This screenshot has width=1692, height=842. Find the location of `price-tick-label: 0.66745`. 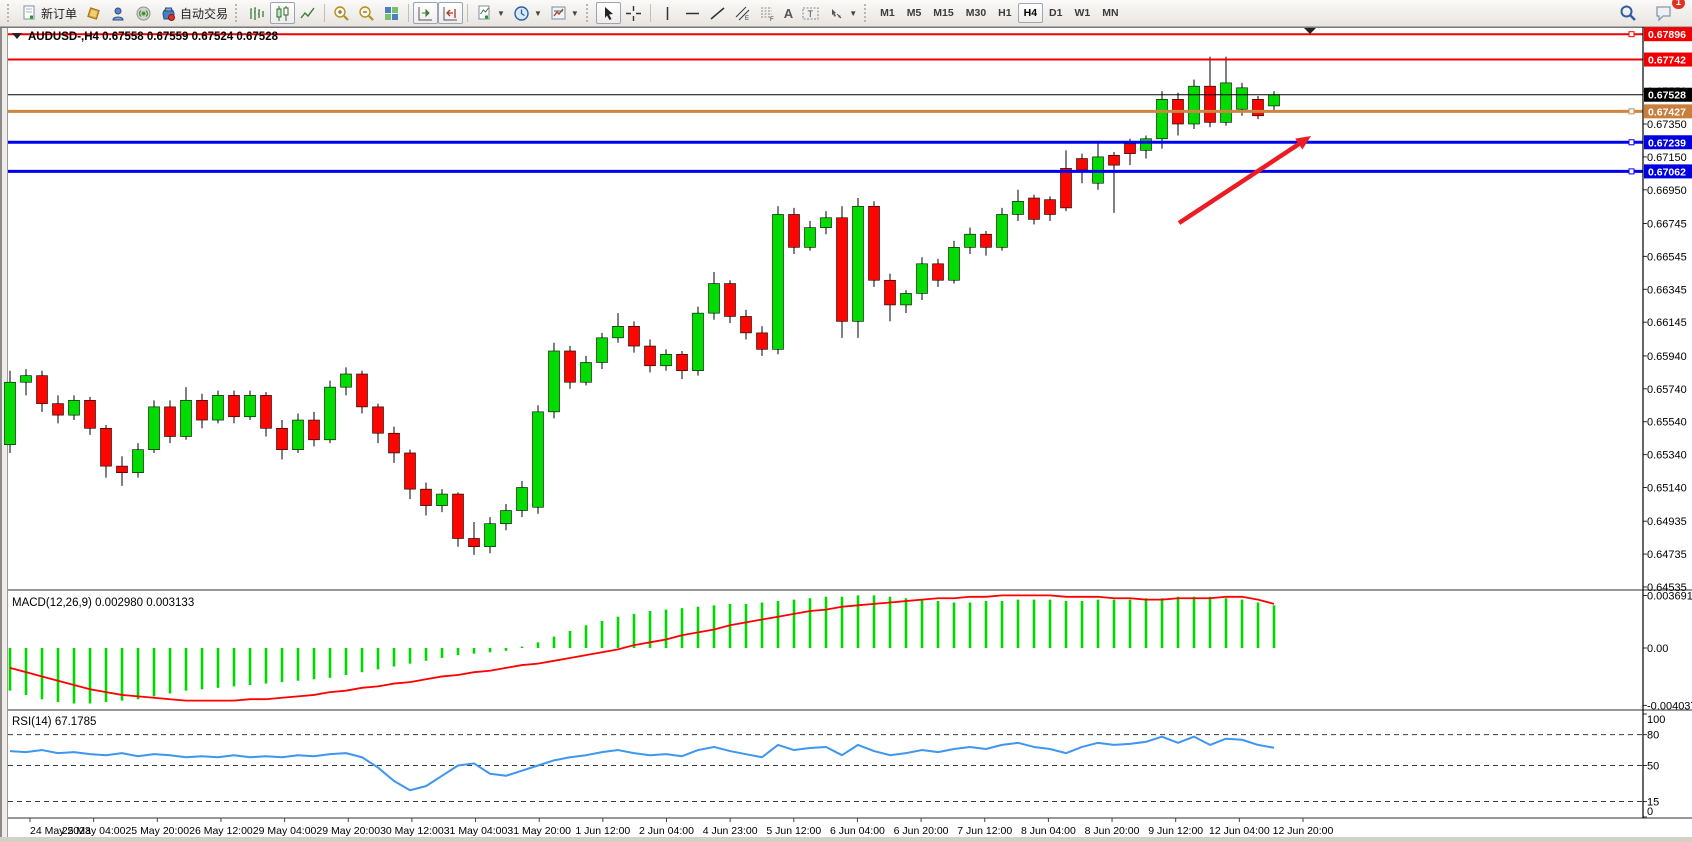

price-tick-label: 0.66745 is located at coordinates (1667, 225).